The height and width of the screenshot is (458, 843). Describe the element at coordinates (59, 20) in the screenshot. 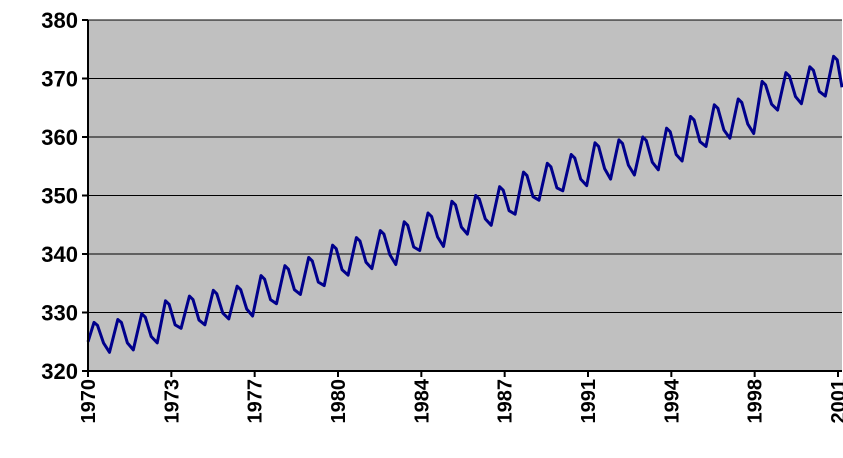

I see `y-tick-label: 380` at that location.